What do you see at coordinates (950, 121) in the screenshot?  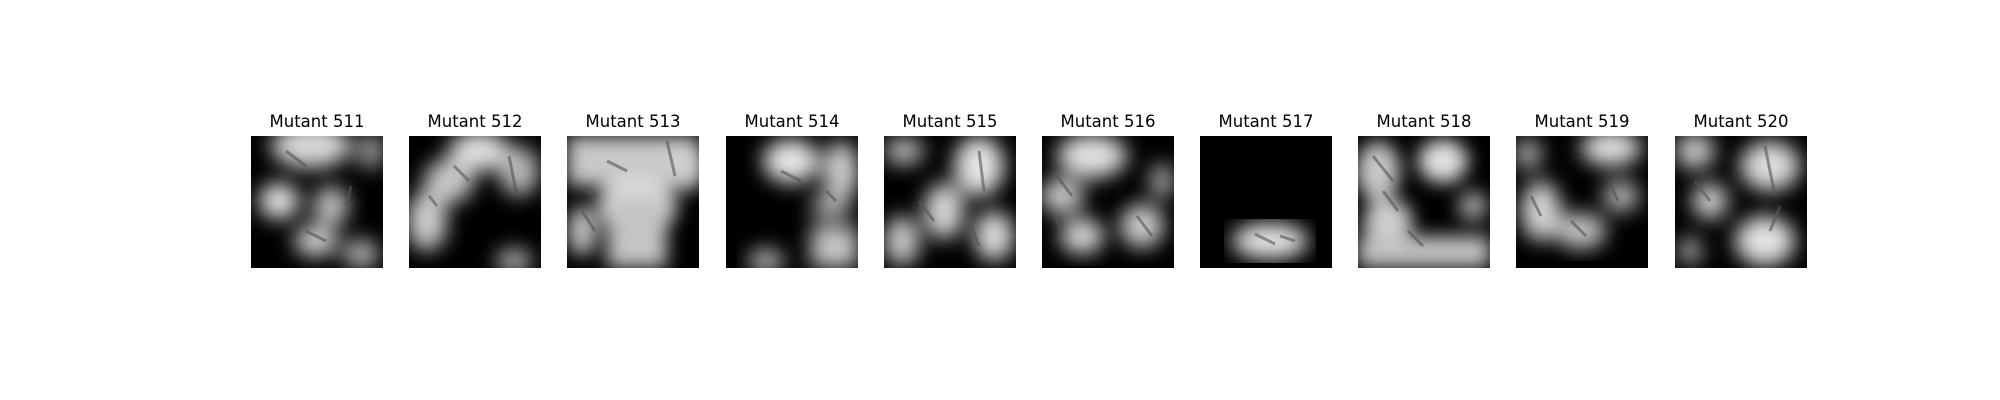 I see `panel-title: Mutant 515` at bounding box center [950, 121].